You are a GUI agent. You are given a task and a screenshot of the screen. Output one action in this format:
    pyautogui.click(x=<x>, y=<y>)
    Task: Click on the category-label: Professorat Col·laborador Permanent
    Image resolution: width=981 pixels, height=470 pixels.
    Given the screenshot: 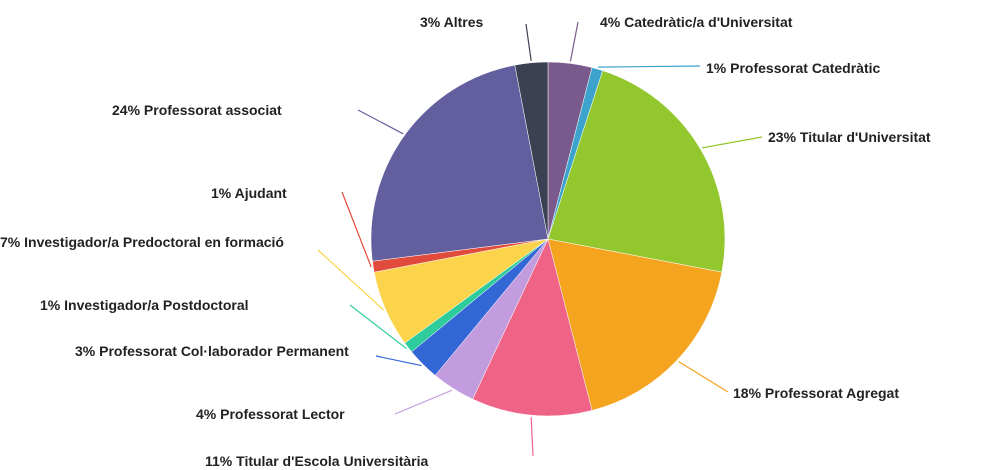 What is the action you would take?
    pyautogui.click(x=224, y=351)
    